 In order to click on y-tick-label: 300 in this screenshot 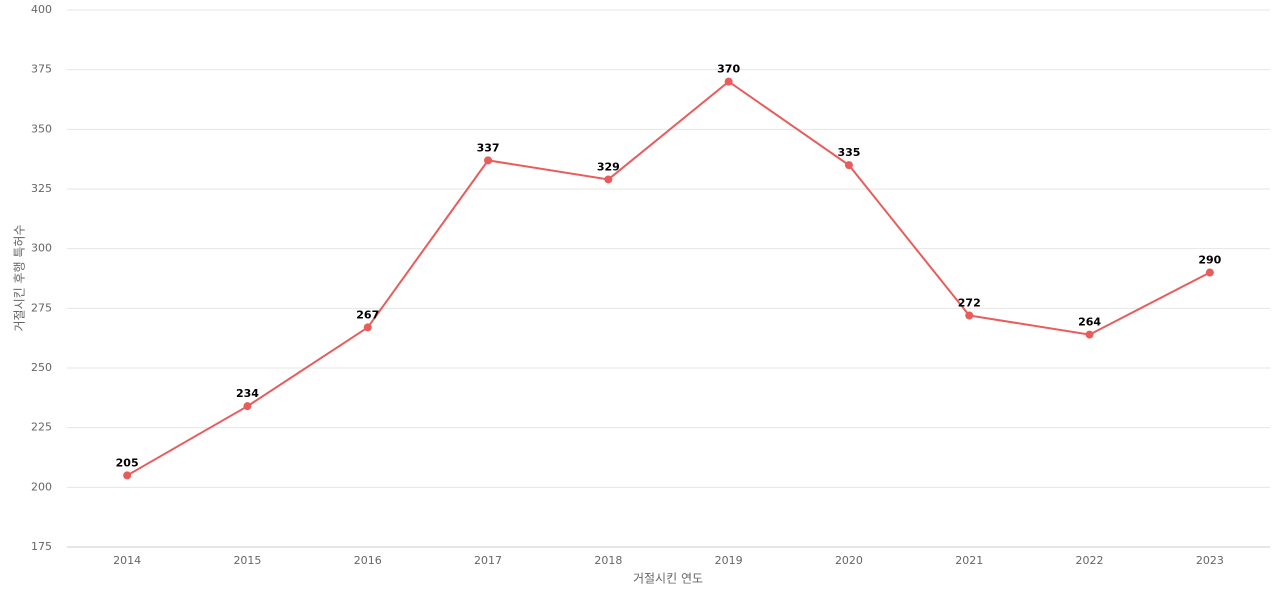, I will do `click(41, 248)`.